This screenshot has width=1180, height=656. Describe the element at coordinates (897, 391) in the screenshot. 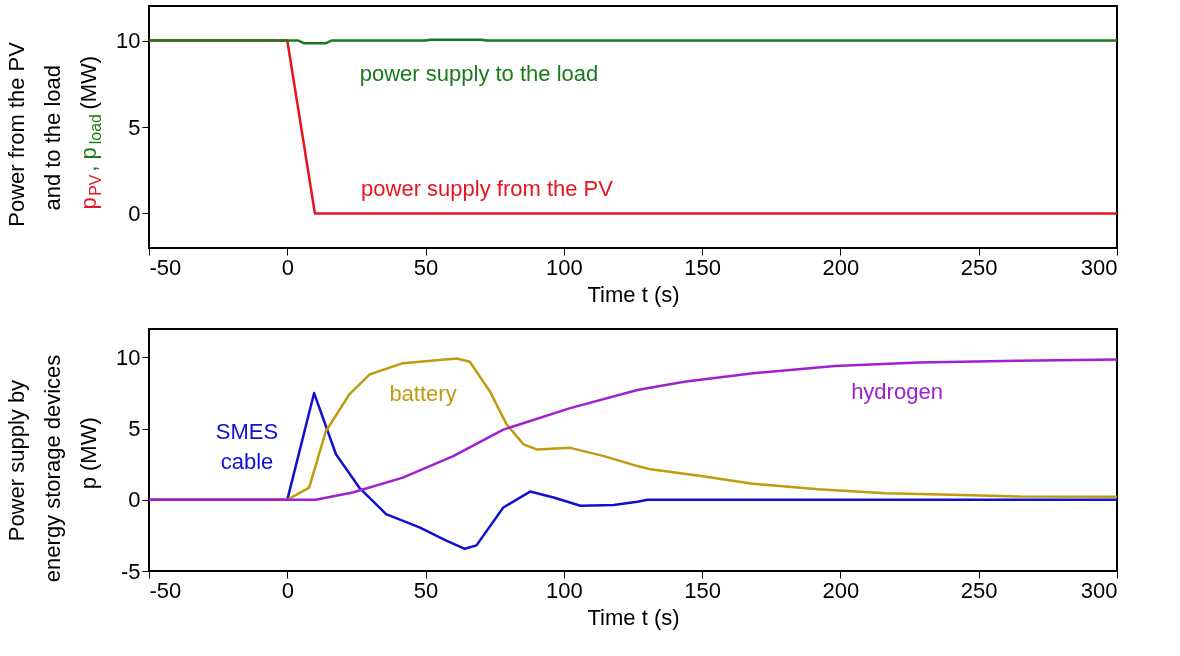

I see `series-label: hydrogen` at that location.